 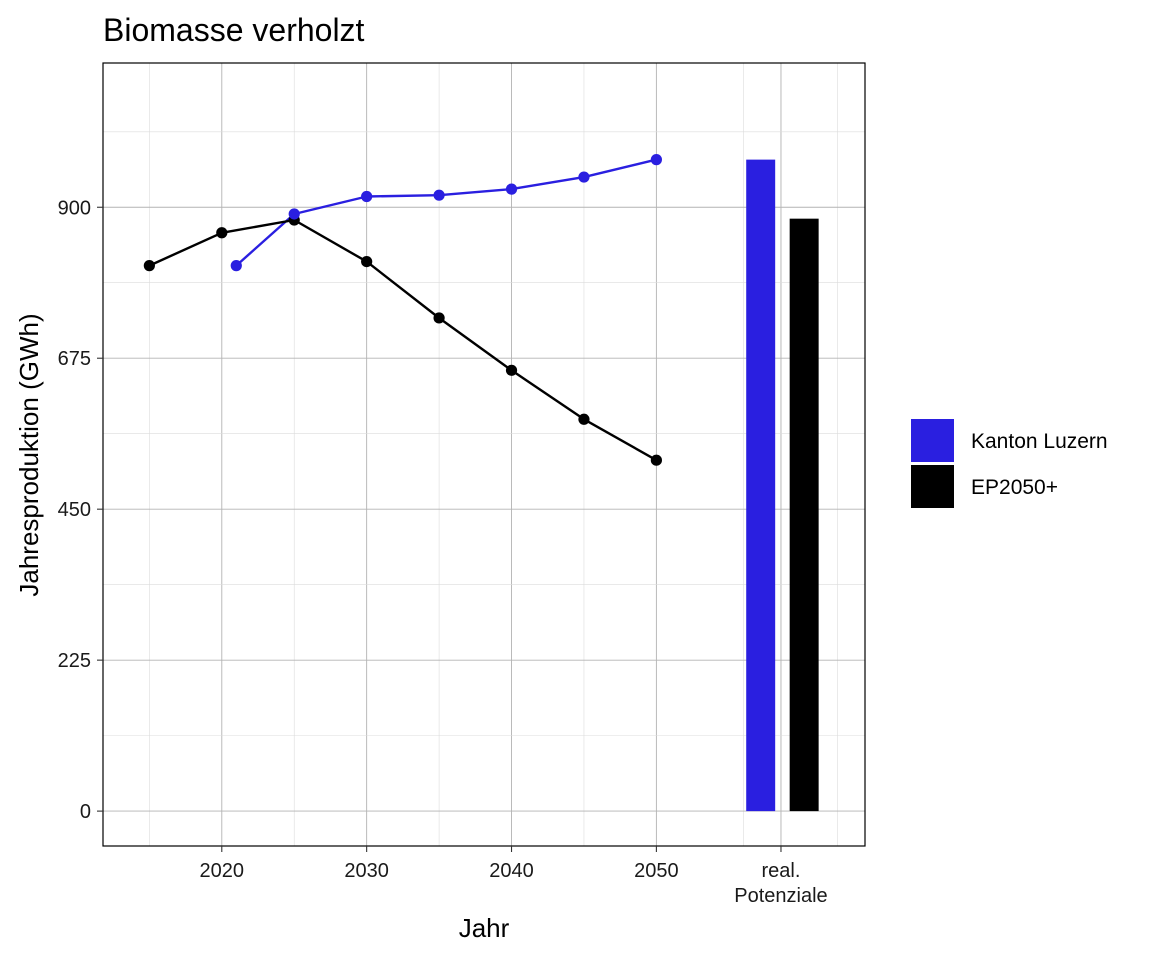 I want to click on y-axis-title: Jahresproduktion (GWh), so click(x=29, y=454).